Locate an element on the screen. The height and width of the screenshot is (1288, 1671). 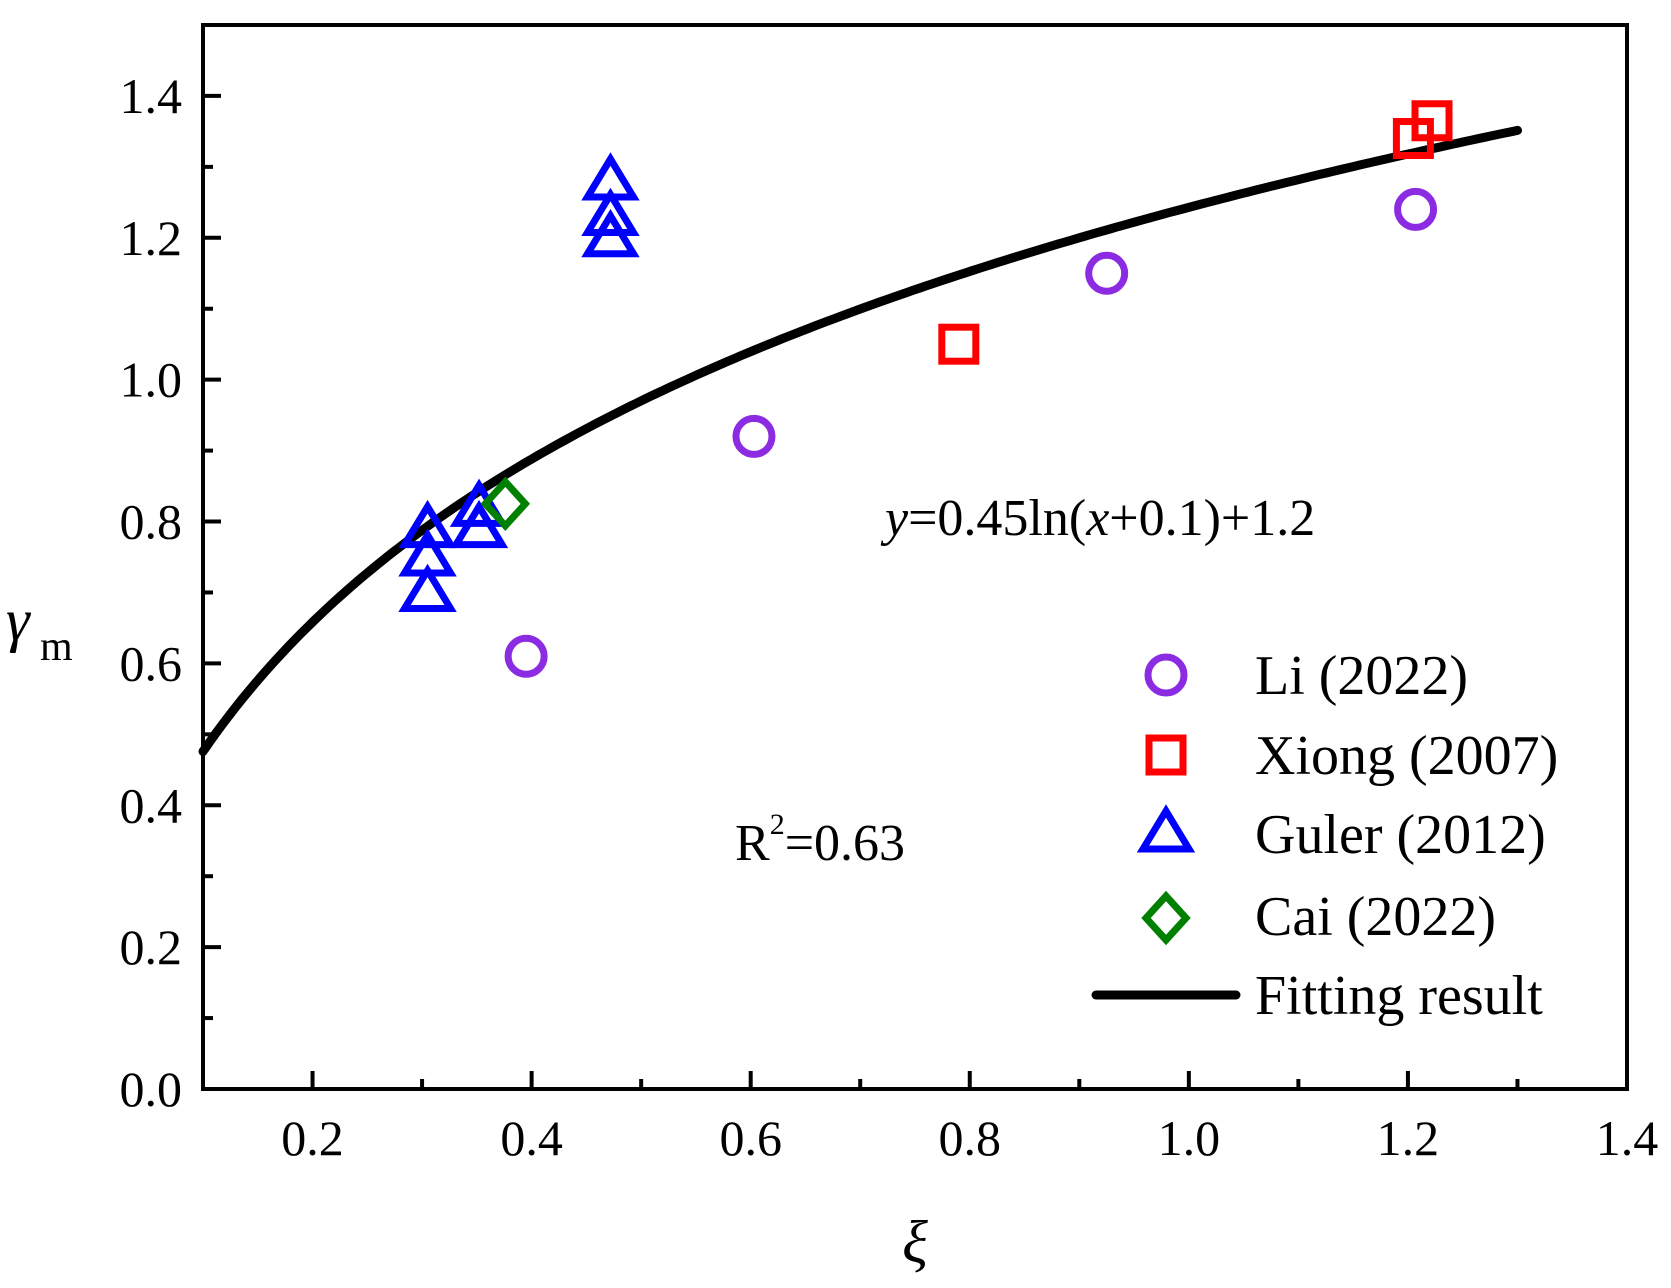
y-axis-ticks is located at coordinates (212, 557).